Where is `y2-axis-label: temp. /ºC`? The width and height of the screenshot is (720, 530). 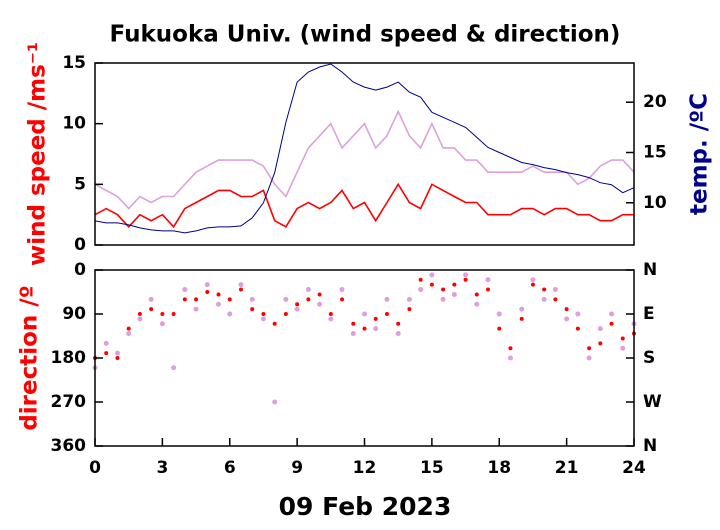 y2-axis-label: temp. /ºC is located at coordinates (700, 154).